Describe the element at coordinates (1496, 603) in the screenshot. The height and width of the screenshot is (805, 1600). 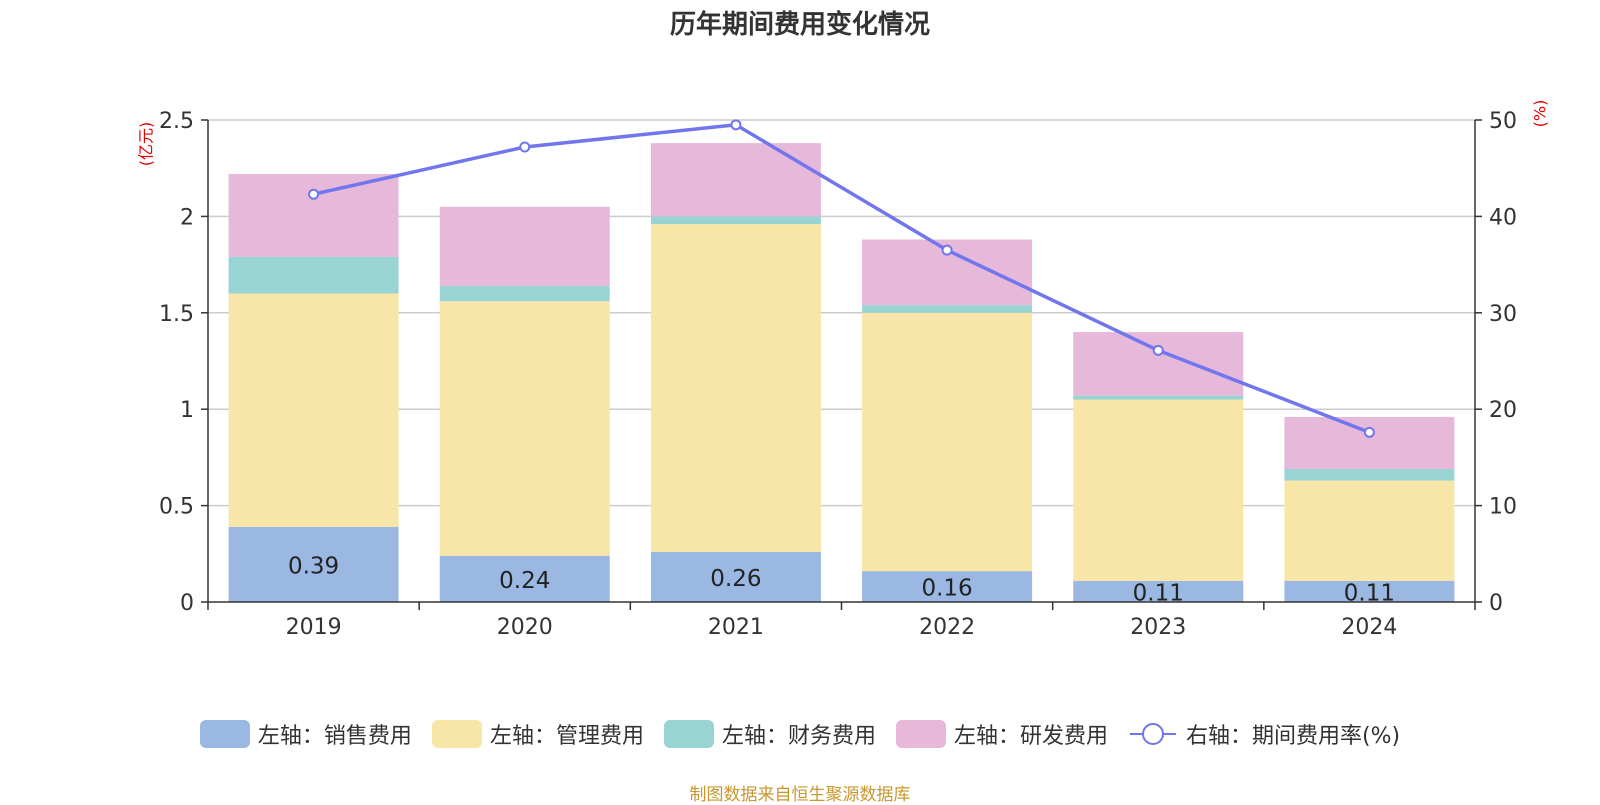
I see `right-axis-tick-label: 0` at that location.